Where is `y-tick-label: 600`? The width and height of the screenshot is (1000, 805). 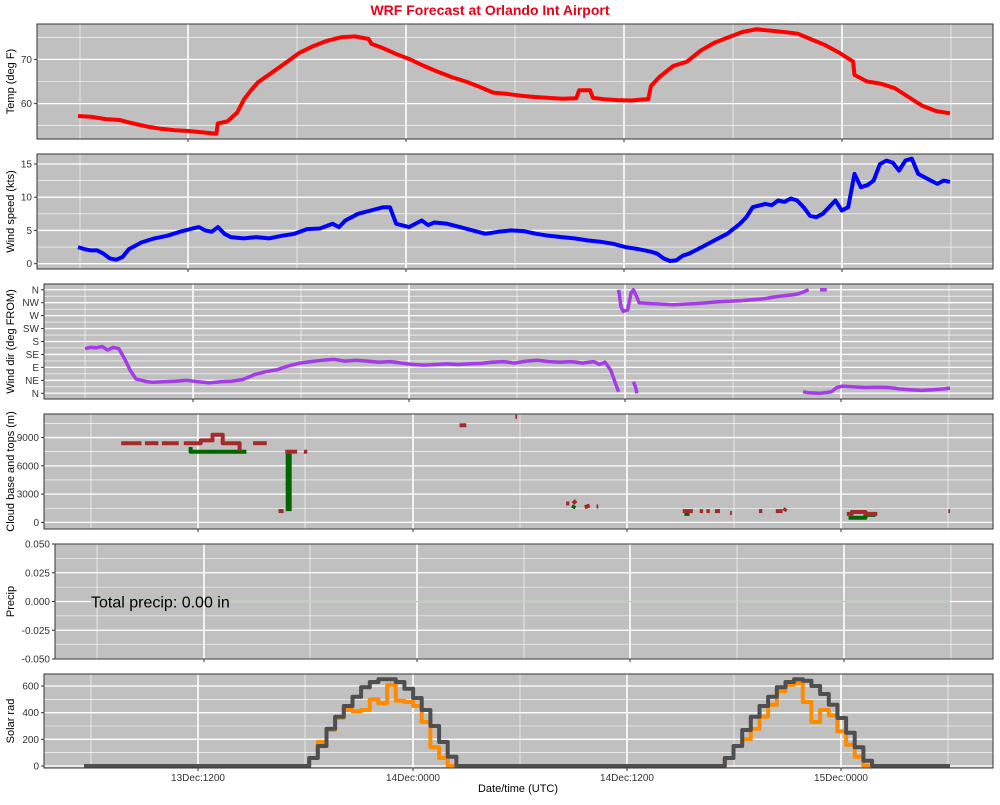 y-tick-label: 600 is located at coordinates (30, 687).